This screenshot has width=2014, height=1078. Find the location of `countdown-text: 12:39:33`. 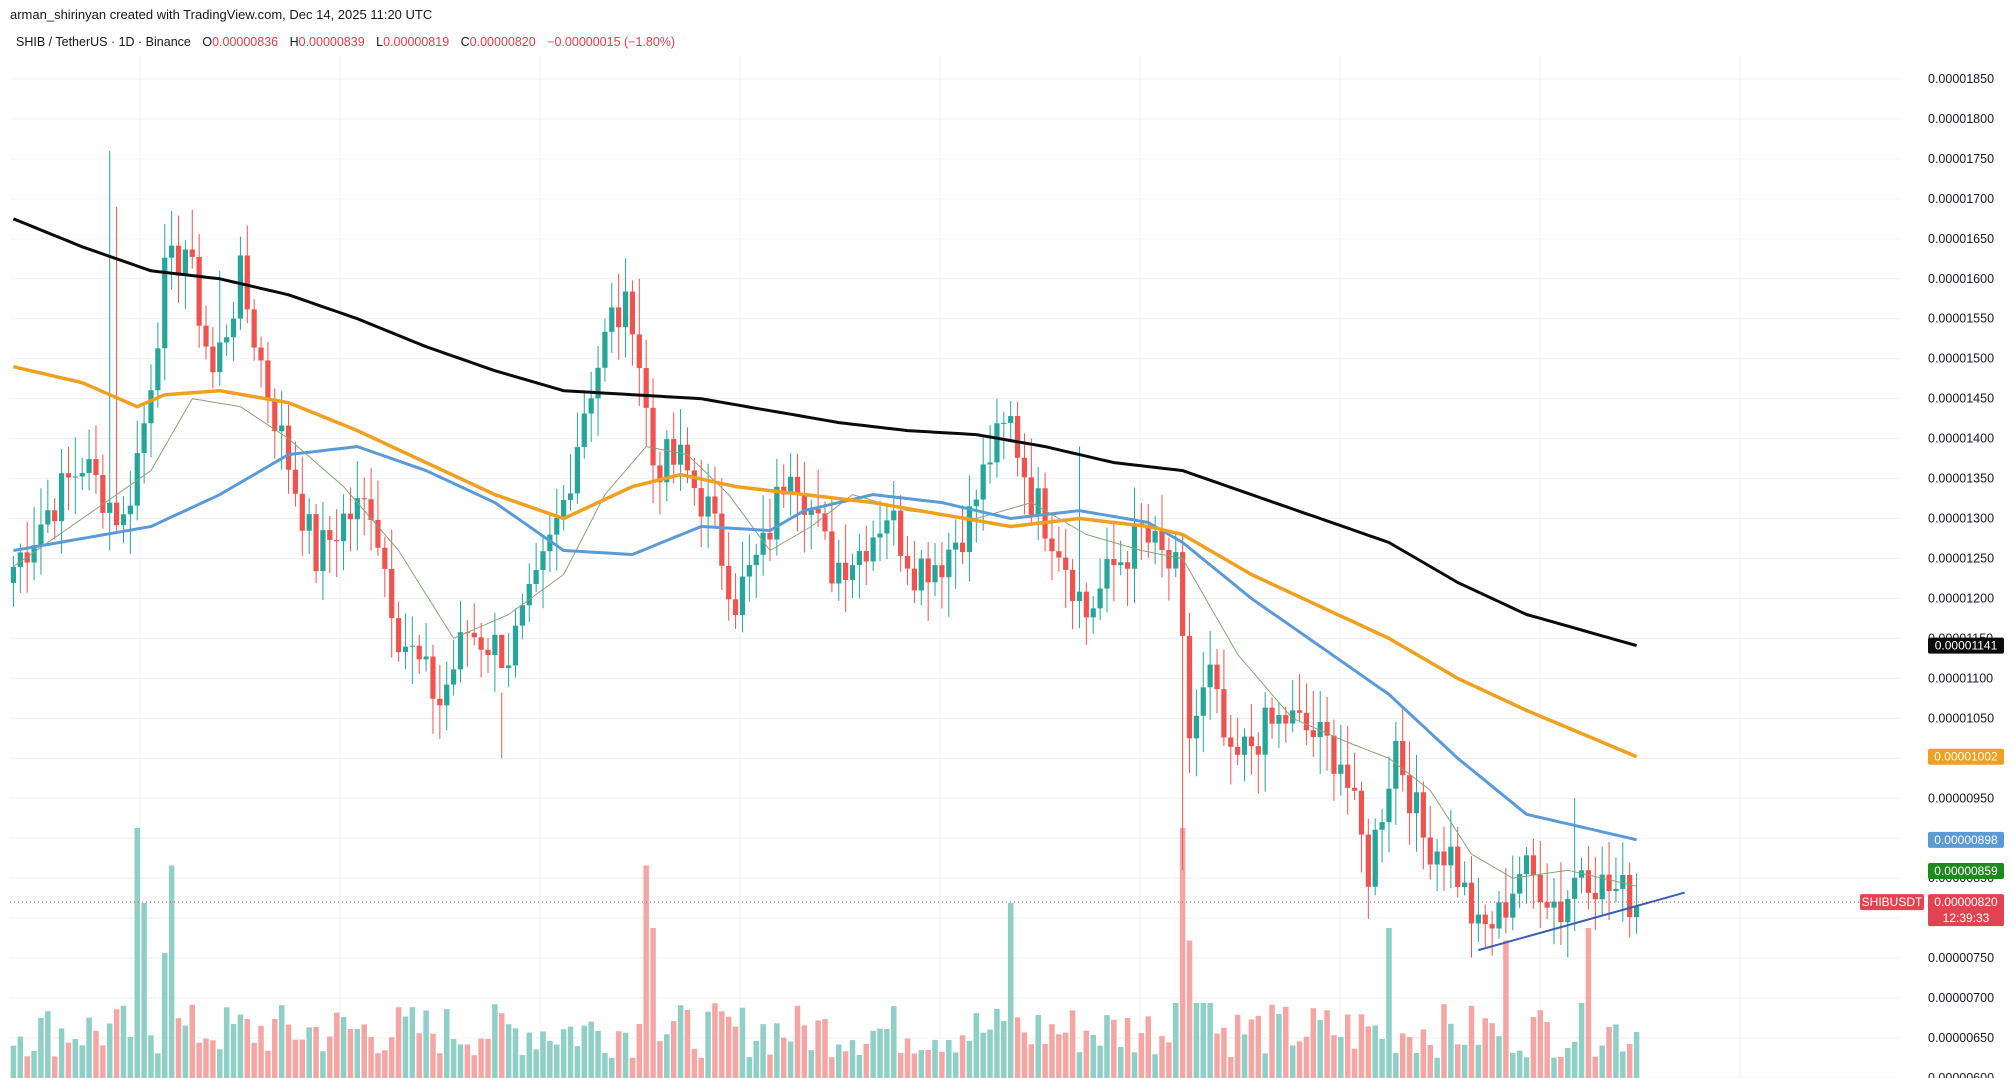

countdown-text: 12:39:33 is located at coordinates (1966, 918).